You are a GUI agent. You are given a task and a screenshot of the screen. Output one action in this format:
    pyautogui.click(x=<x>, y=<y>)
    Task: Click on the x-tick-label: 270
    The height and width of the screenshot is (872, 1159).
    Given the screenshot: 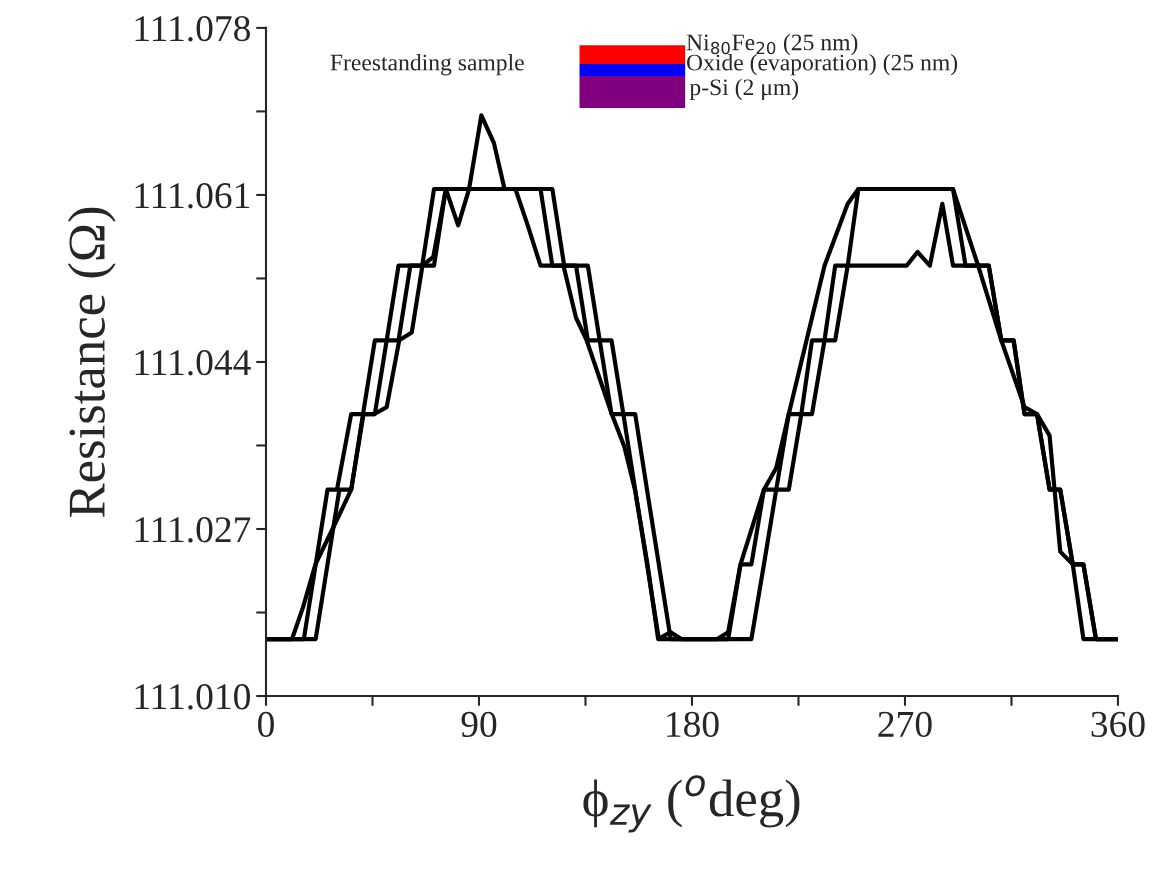 What is the action you would take?
    pyautogui.click(x=905, y=724)
    